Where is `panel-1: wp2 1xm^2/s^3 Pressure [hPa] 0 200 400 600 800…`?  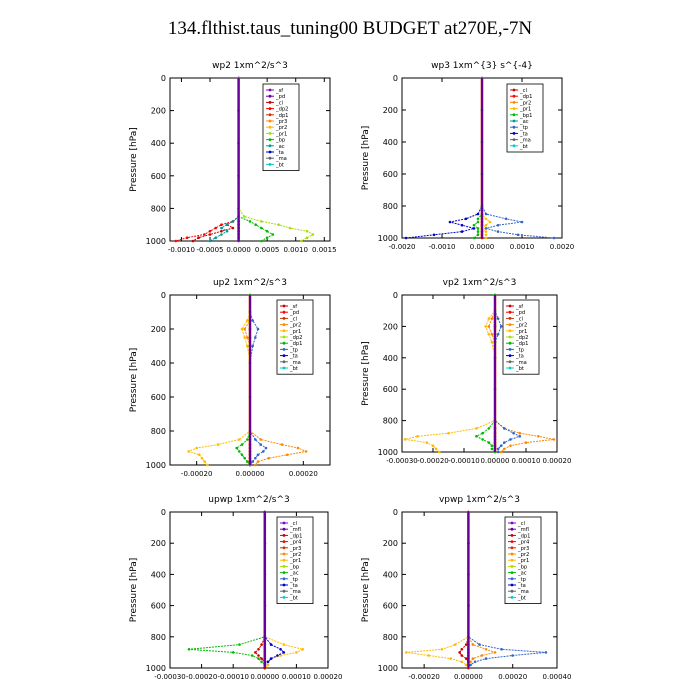 panel-1: wp2 1xm^2/s^3 Pressure [hPa] 0 200 400 600 800… is located at coordinates (233, 157).